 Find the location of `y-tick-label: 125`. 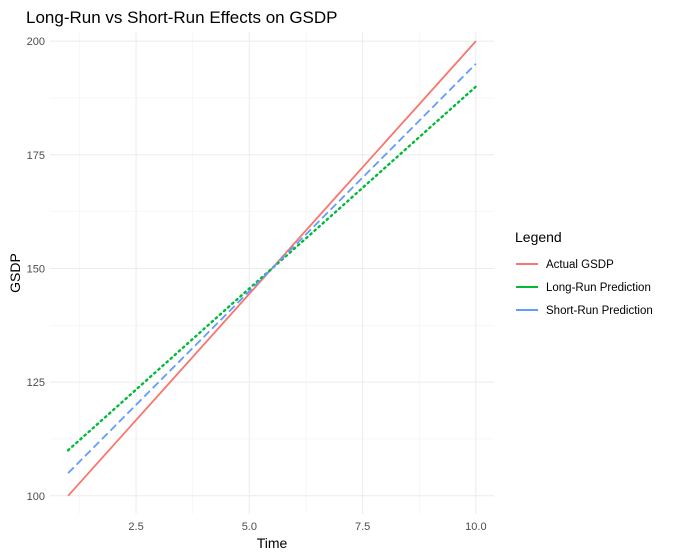

y-tick-label: 125 is located at coordinates (36, 383).